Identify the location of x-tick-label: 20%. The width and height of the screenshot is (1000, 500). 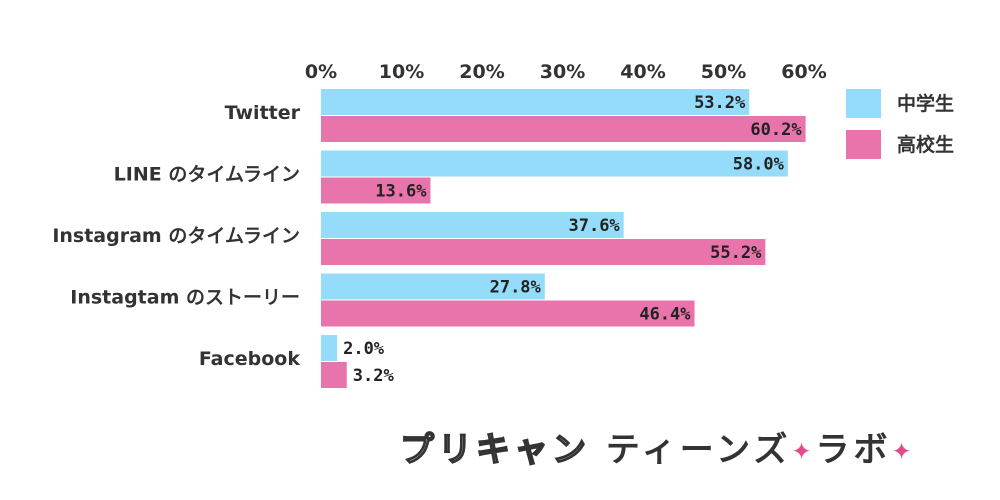
(481, 72).